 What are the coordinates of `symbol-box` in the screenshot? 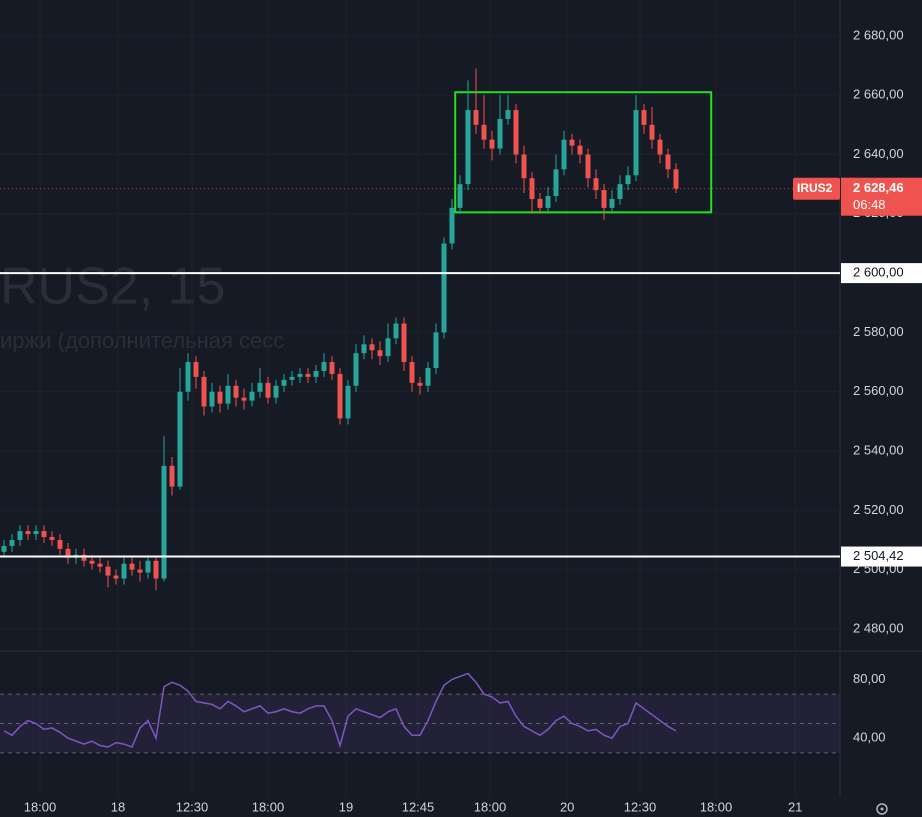 It's located at (816, 188).